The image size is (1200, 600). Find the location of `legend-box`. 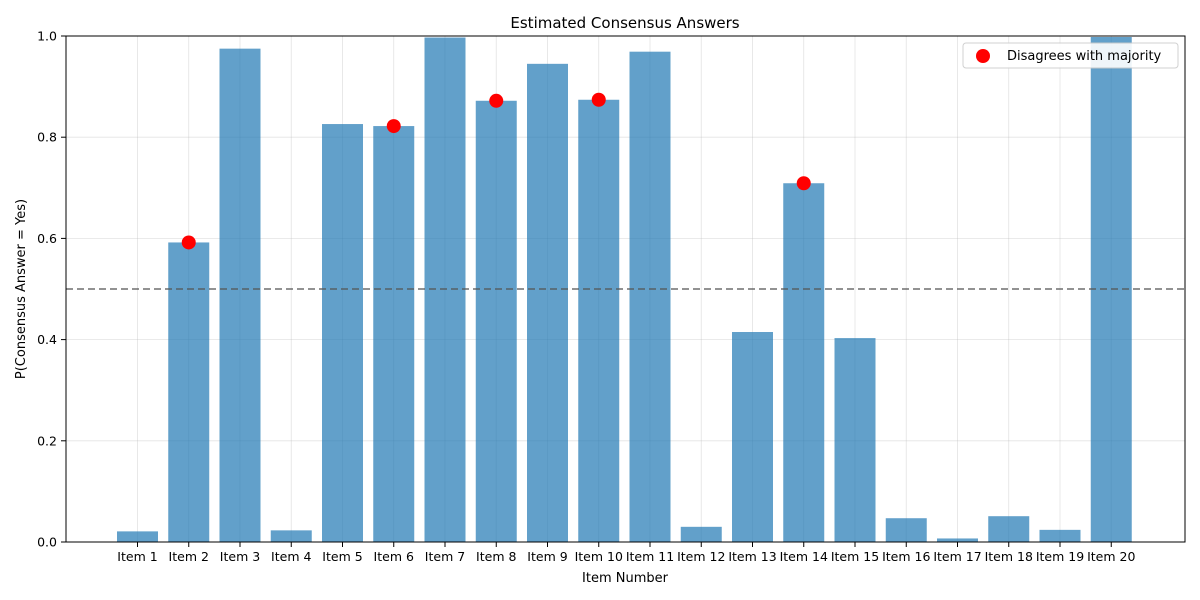

legend-box is located at coordinates (1070, 55).